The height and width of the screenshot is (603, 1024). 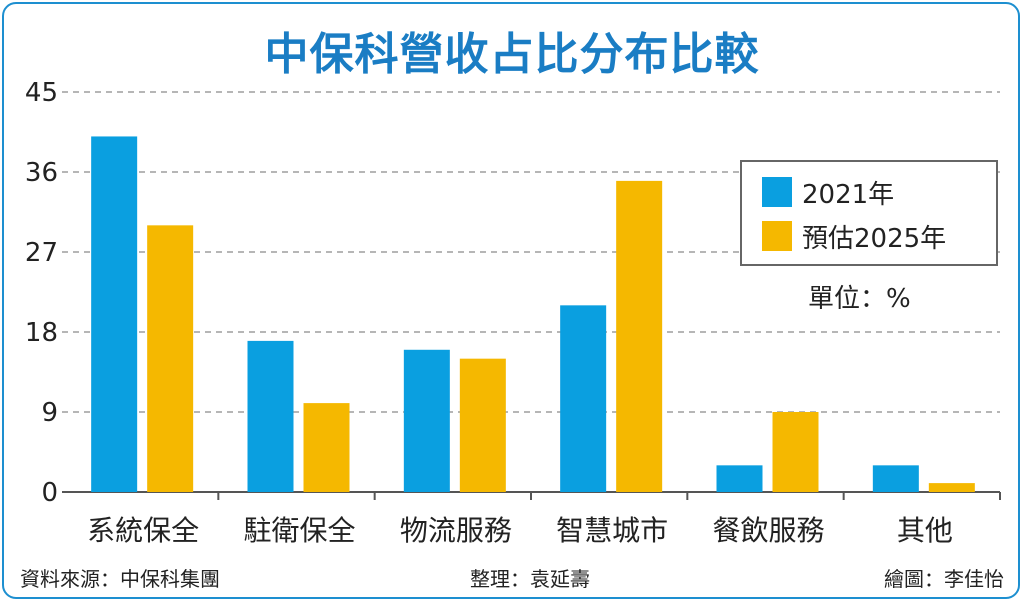 I want to click on source-credit: 資料來源：中保科集團, so click(x=120, y=579).